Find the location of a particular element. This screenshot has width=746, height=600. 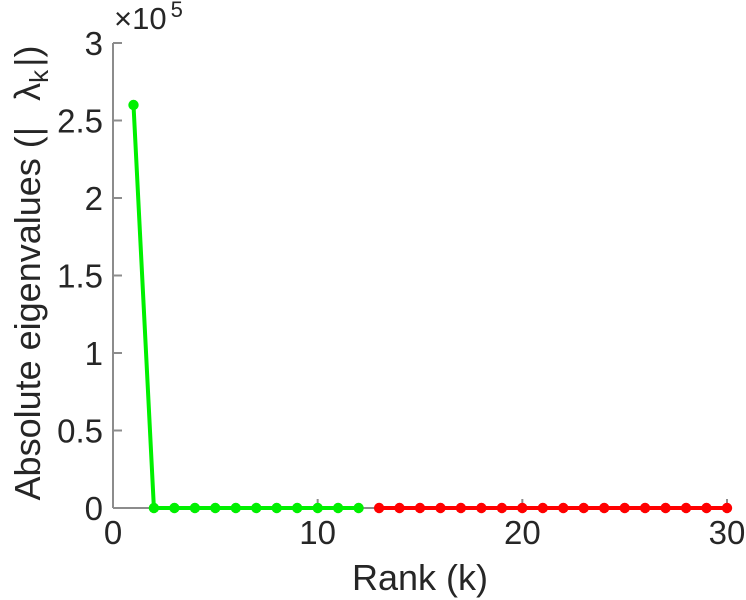

x-tick-label: 20 is located at coordinates (522, 532).